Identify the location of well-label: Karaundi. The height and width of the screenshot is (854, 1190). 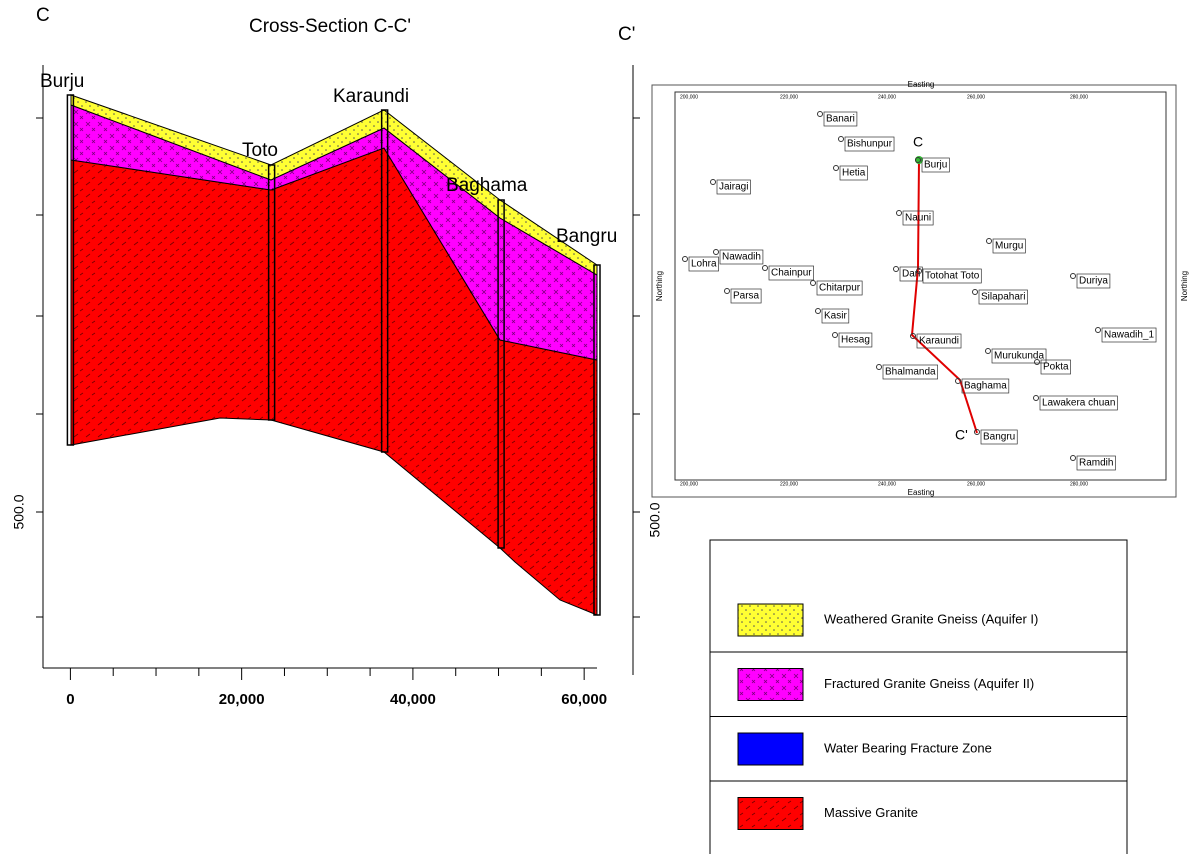
(371, 96).